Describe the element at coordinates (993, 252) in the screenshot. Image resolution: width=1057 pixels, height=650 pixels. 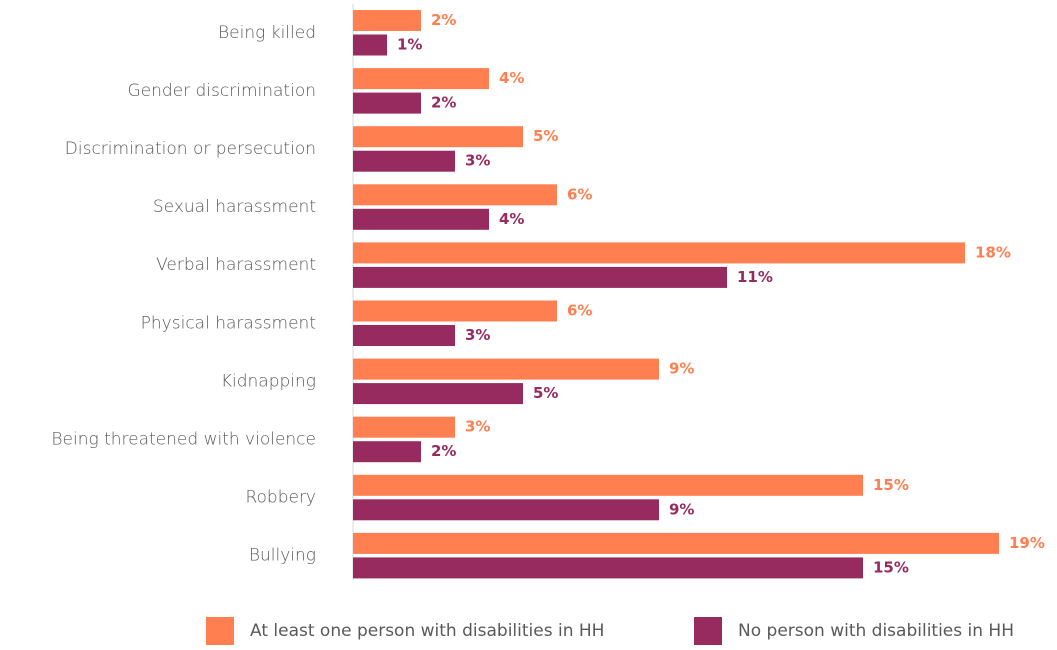
I see `data-label-series-1: 18%` at that location.